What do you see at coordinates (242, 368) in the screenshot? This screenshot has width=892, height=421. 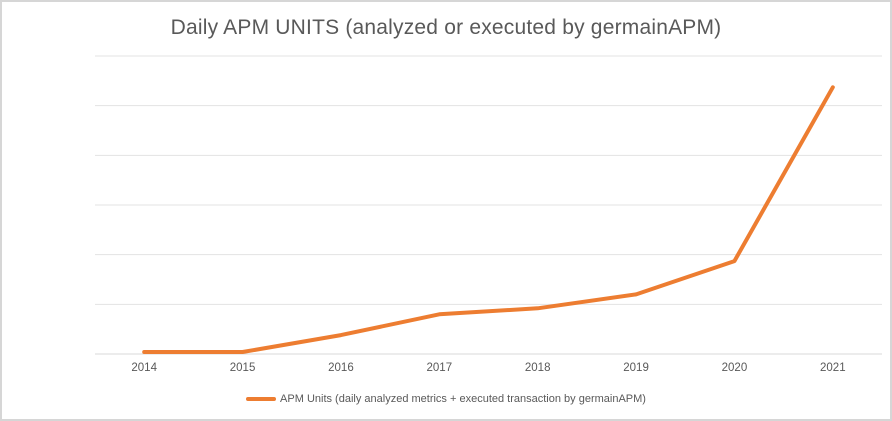 I see `x-axis-label: 2015` at bounding box center [242, 368].